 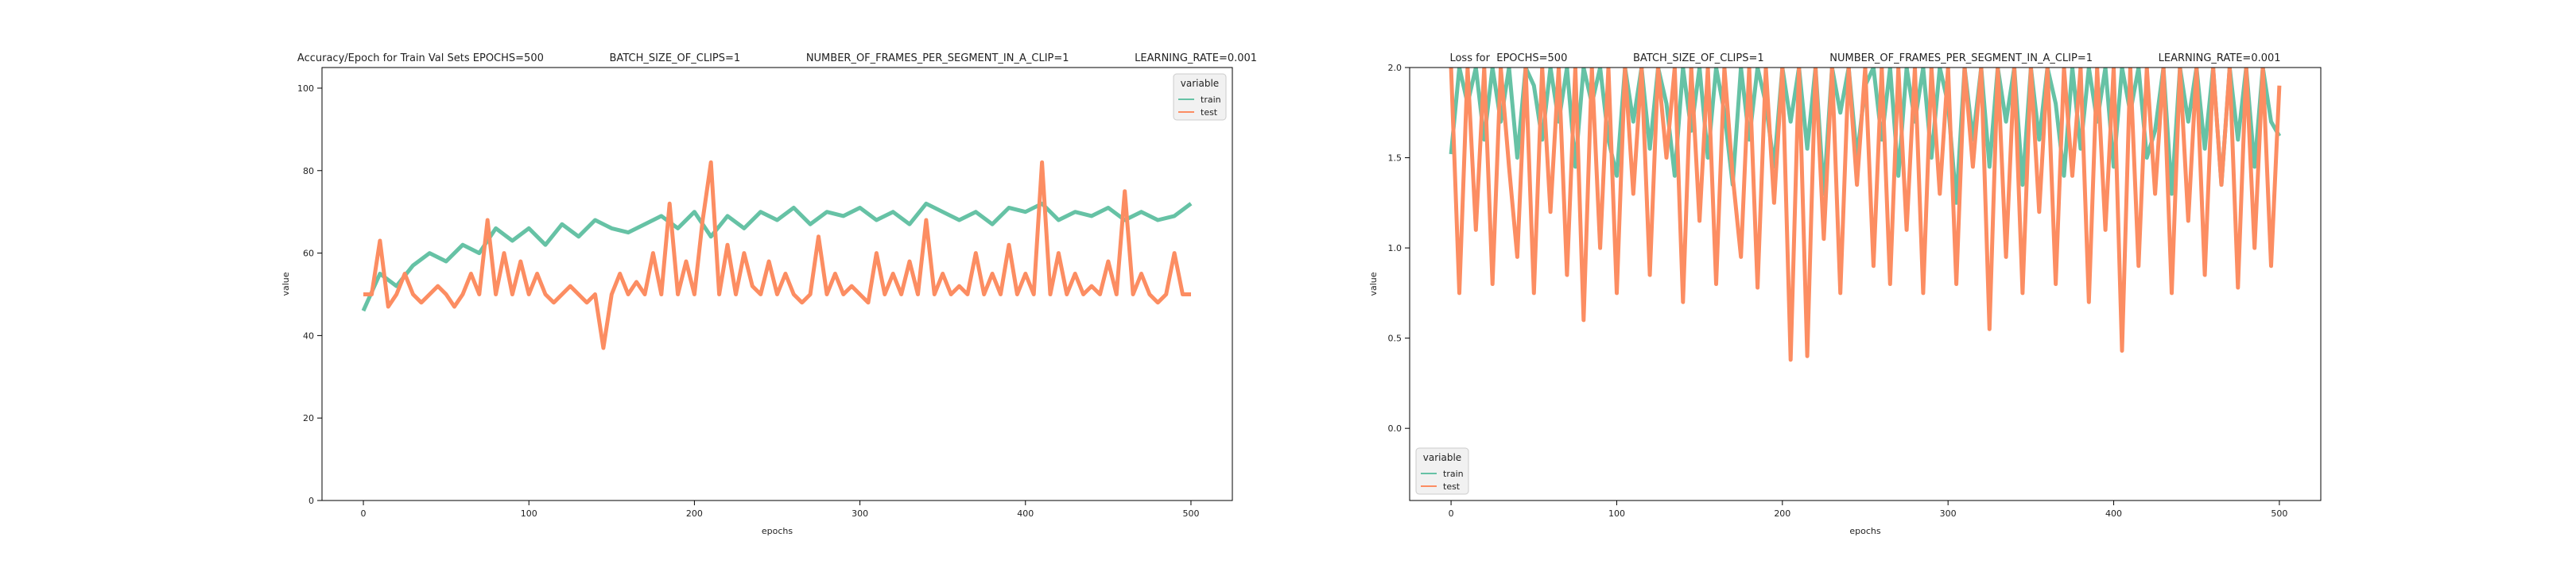 I want to click on y-tick-label: 0, so click(x=311, y=501).